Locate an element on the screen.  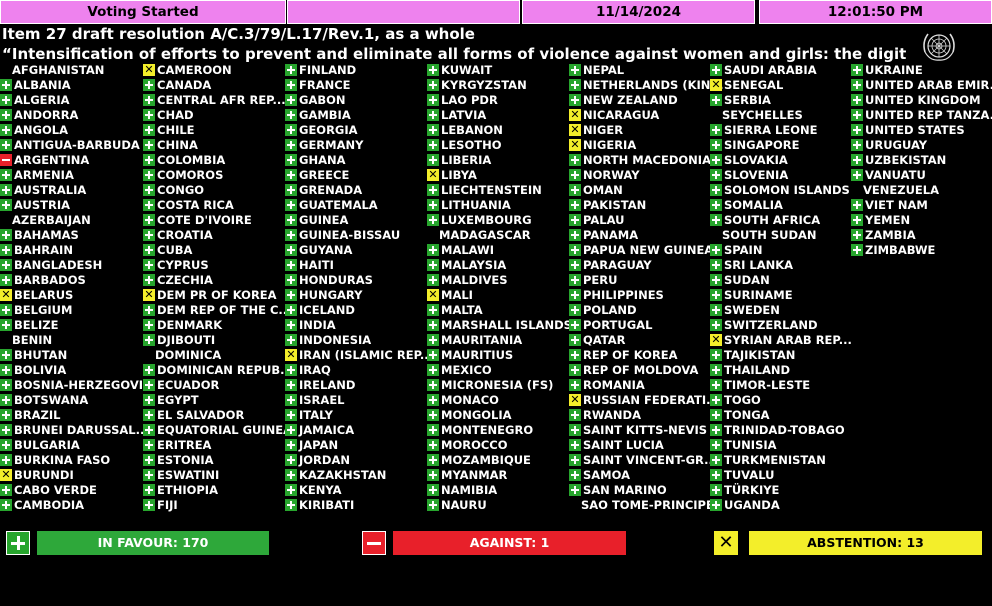
country-name: PAPUA NEW GUINEA is located at coordinates (648, 250).